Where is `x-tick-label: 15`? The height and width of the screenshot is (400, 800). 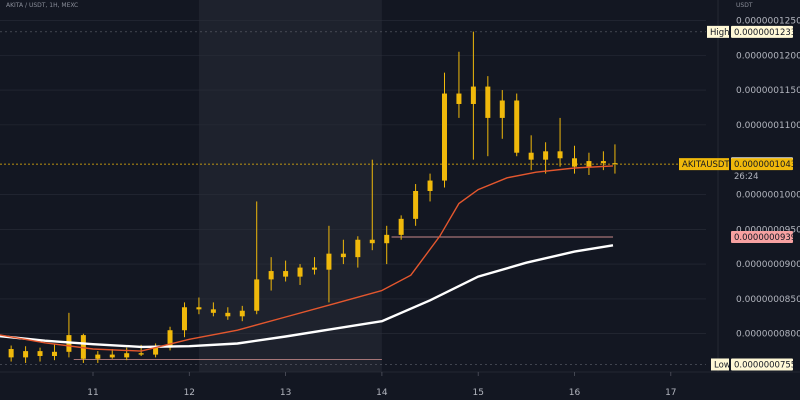 x-tick-label: 15 is located at coordinates (477, 393).